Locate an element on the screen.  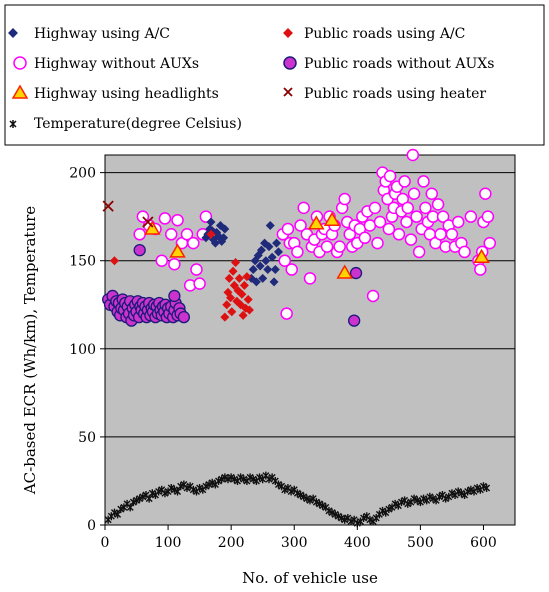
x-tick-label: 300 is located at coordinates (294, 543).